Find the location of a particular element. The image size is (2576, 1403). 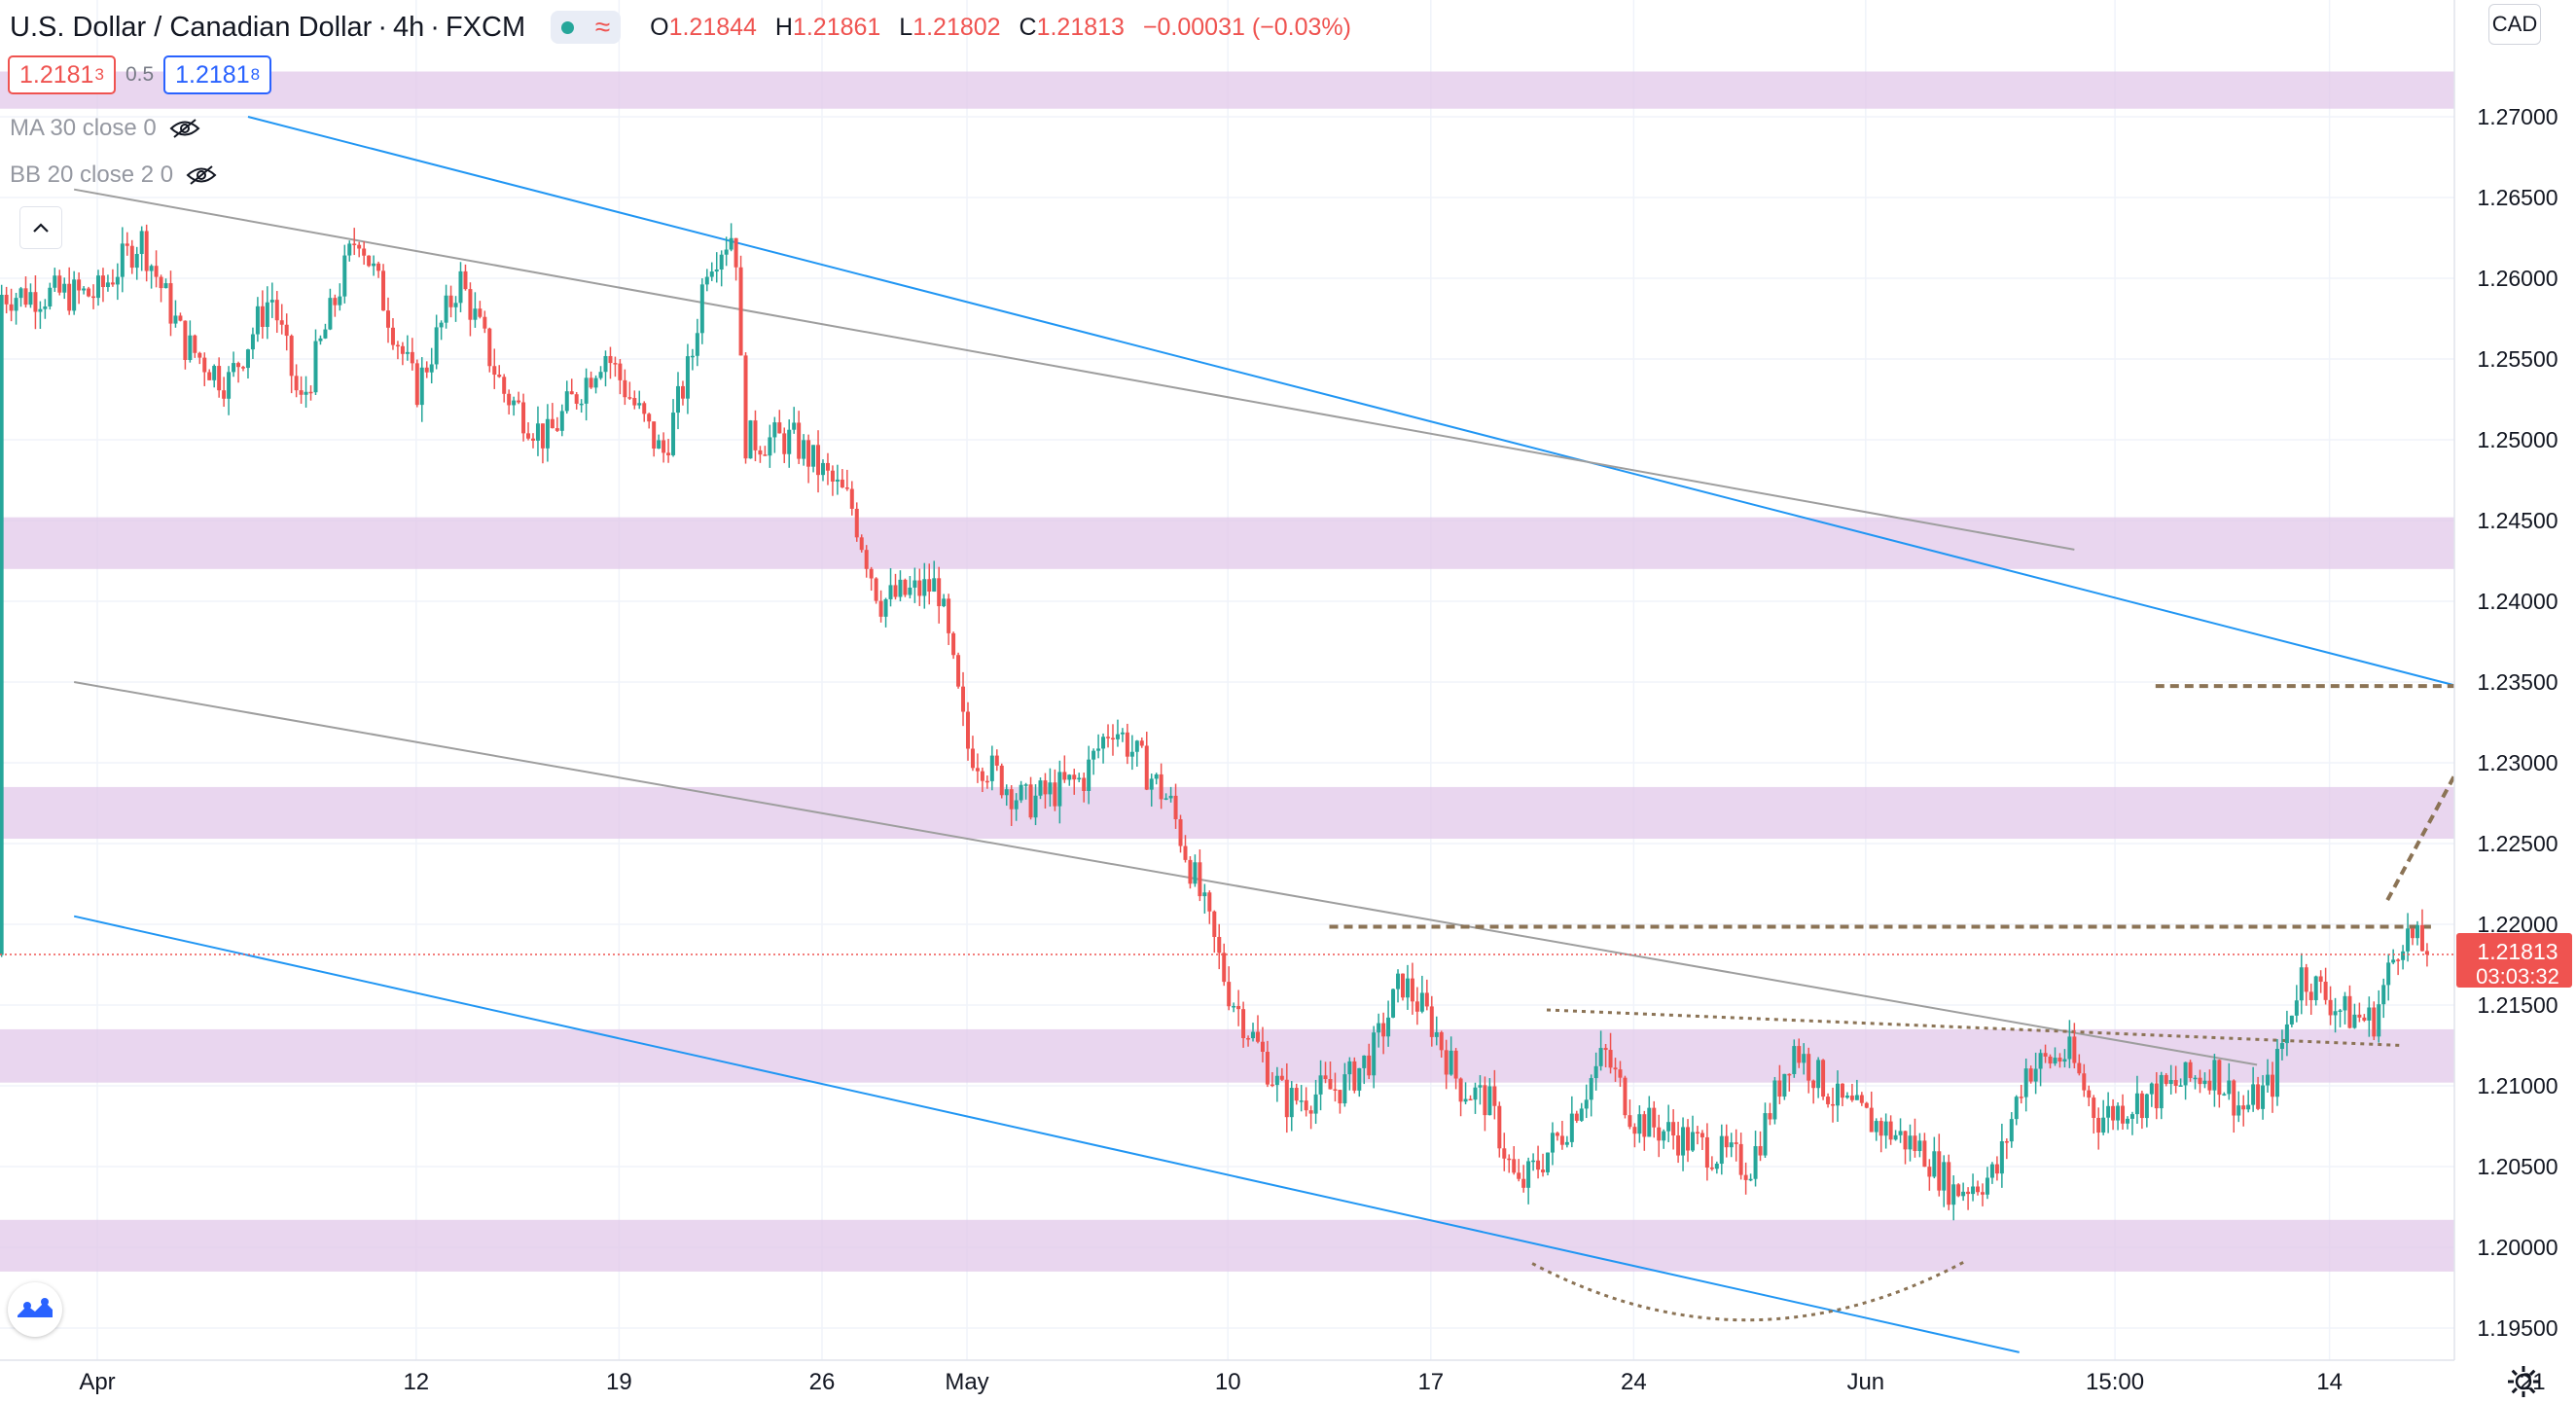

symbol-title: U.S. Dollar / Canadian Dollar is located at coordinates (191, 27).